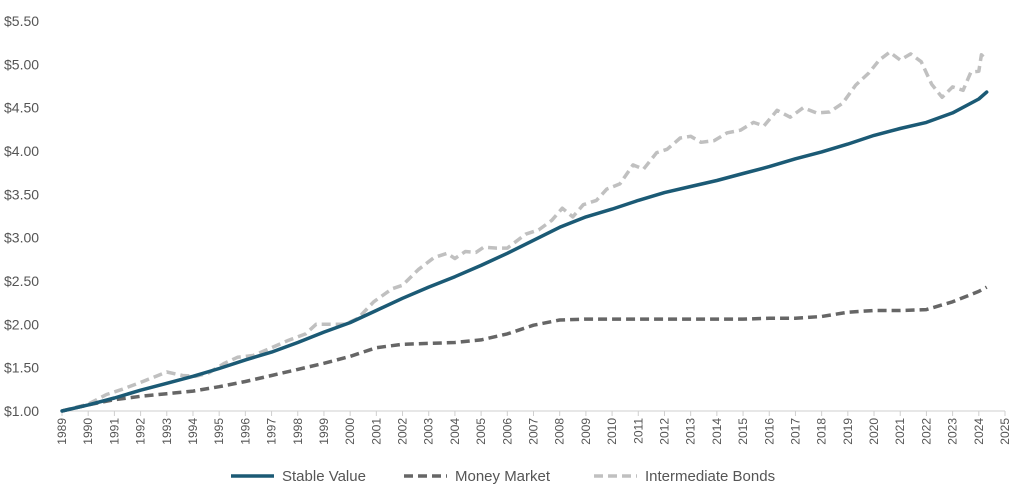 This screenshot has width=1024, height=497. Describe the element at coordinates (21, 21) in the screenshot. I see `y-tick-label: $5.50` at that location.